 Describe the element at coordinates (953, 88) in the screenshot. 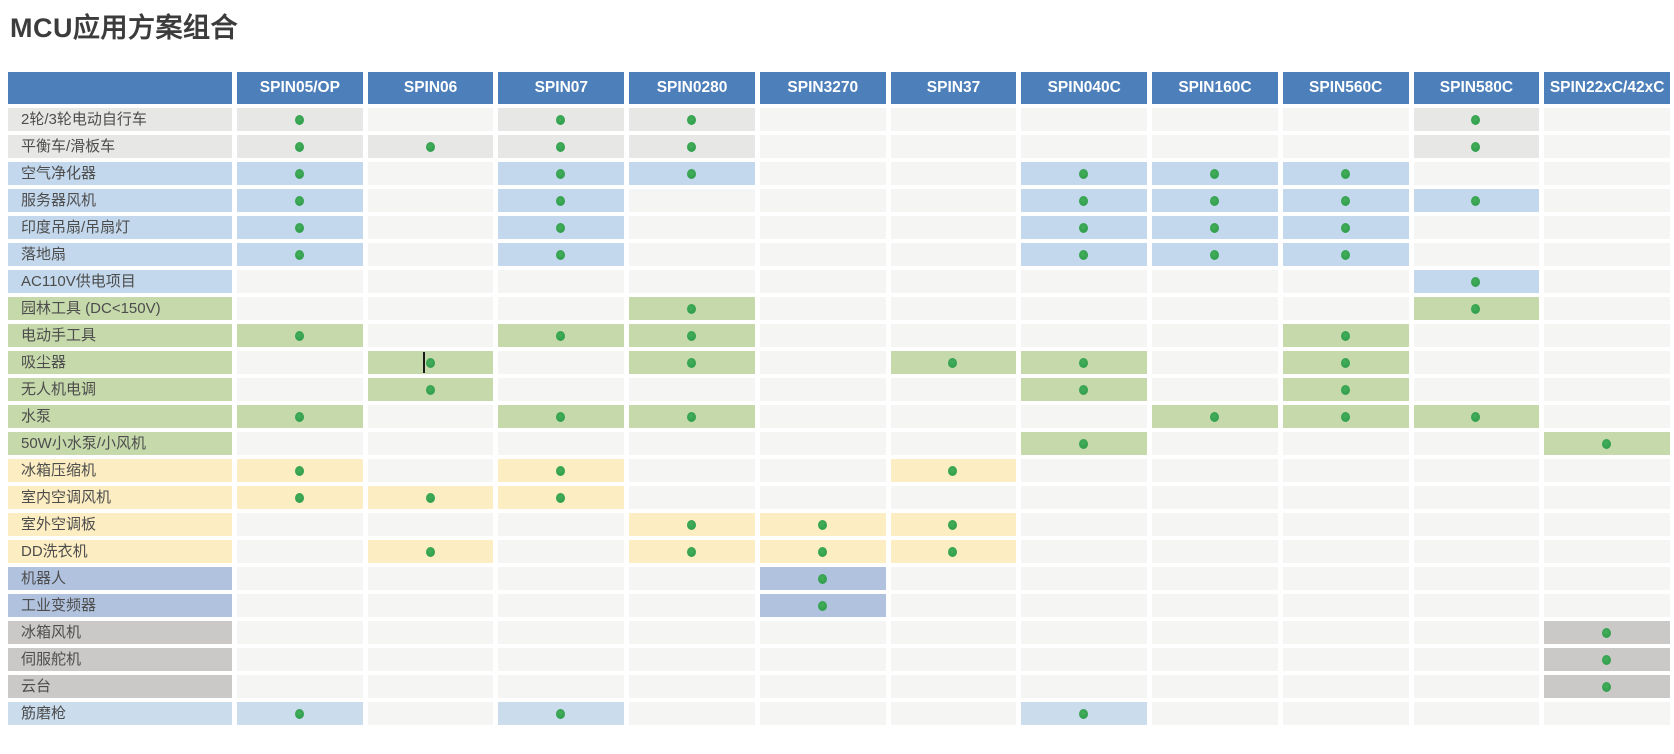

I see `column-header-spin37: SPIN37` at that location.